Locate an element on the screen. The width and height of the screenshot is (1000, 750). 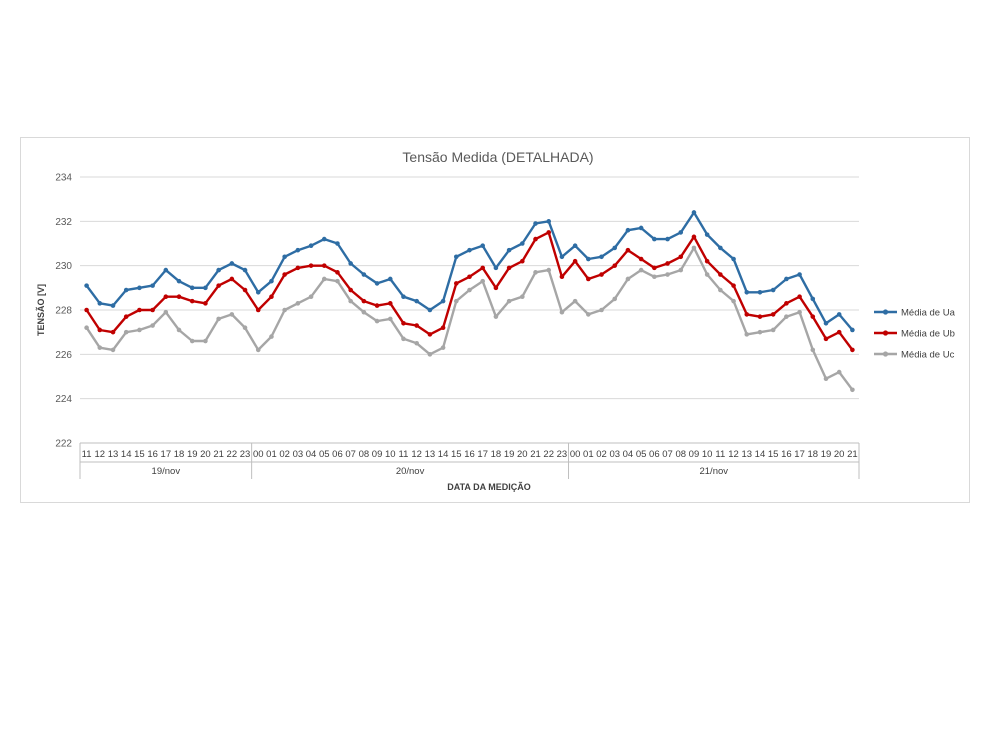
series-média-de-ub is located at coordinates (469, 291).